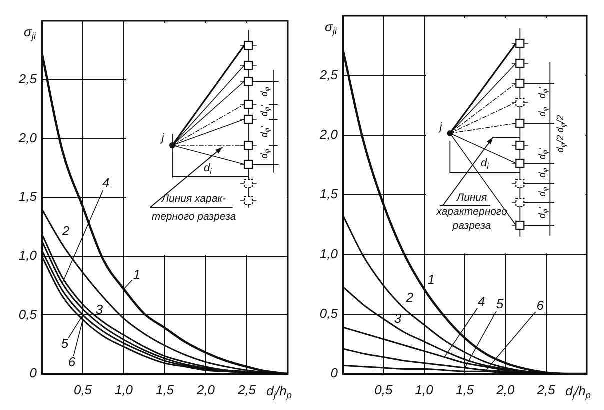 The image size is (604, 410). I want to click on text: 5, so click(500, 304).